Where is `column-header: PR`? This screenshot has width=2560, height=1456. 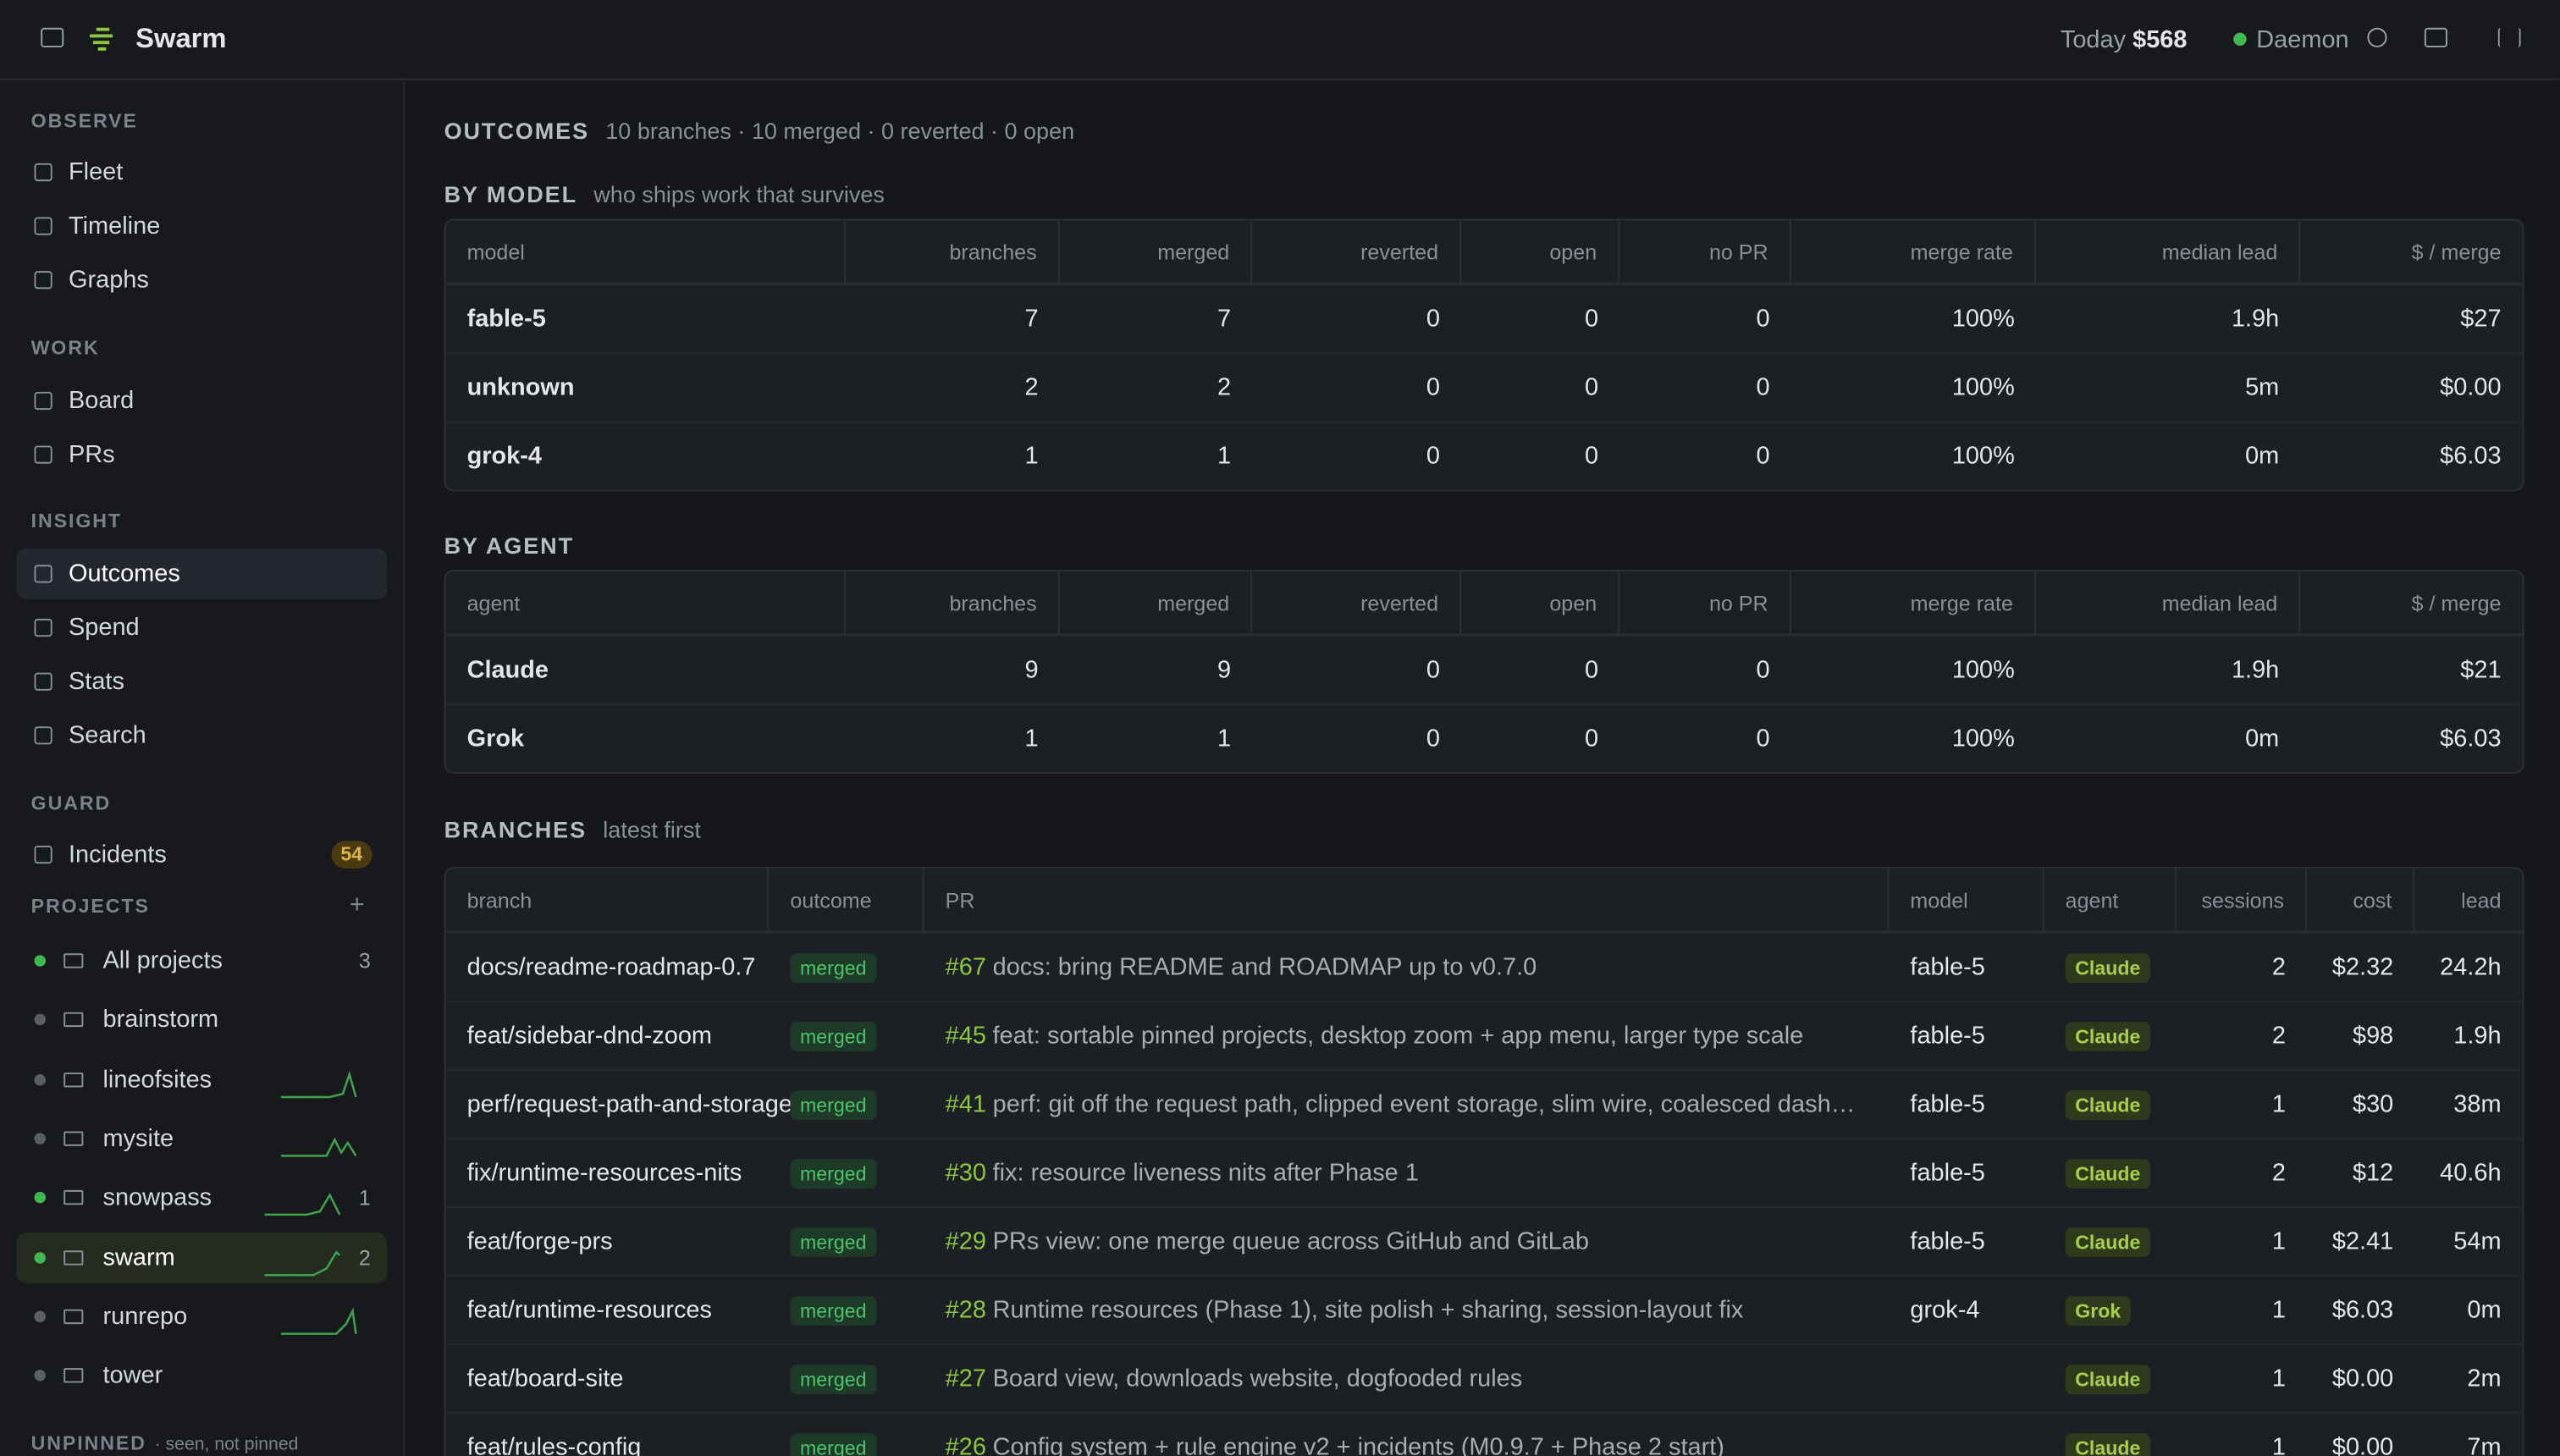 column-header: PR is located at coordinates (1407, 901).